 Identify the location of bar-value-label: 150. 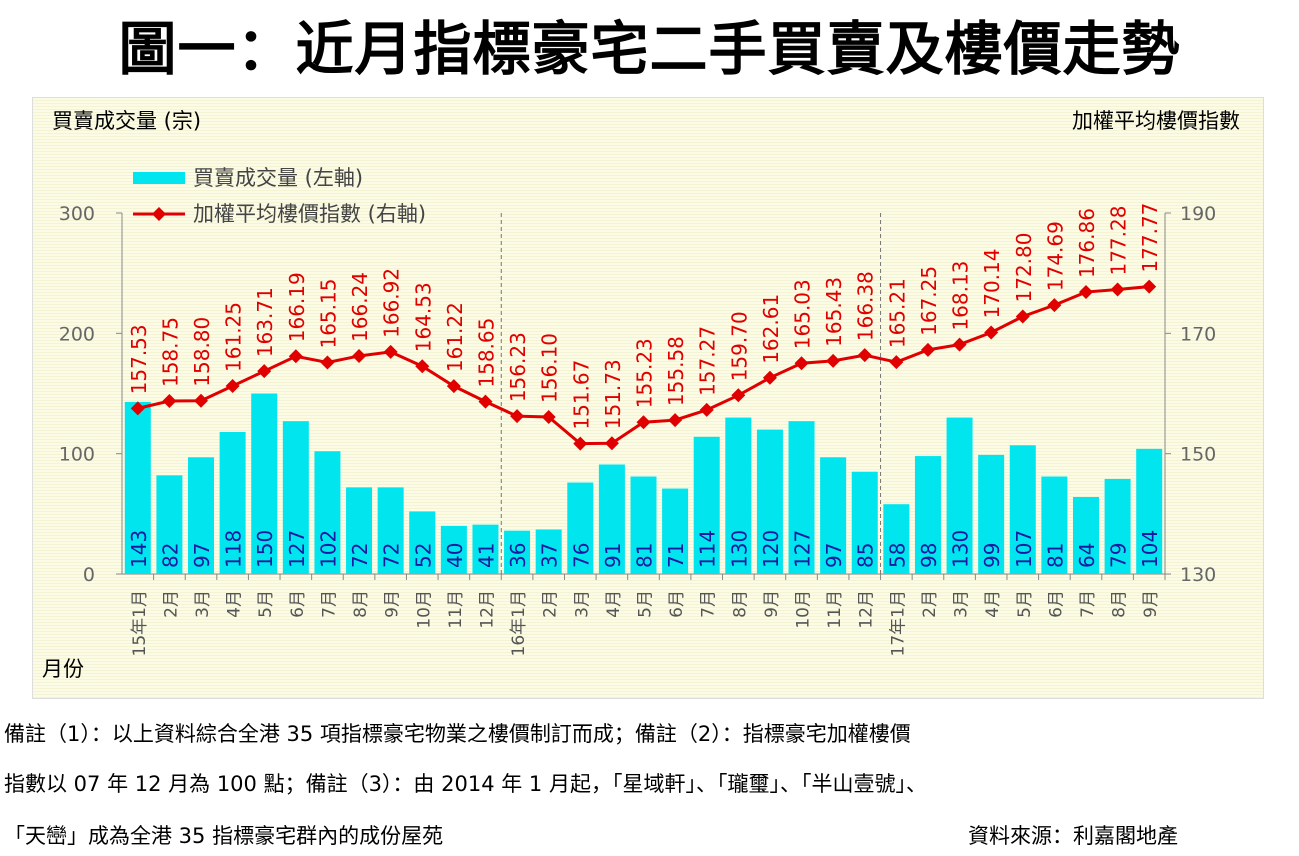
(265, 549).